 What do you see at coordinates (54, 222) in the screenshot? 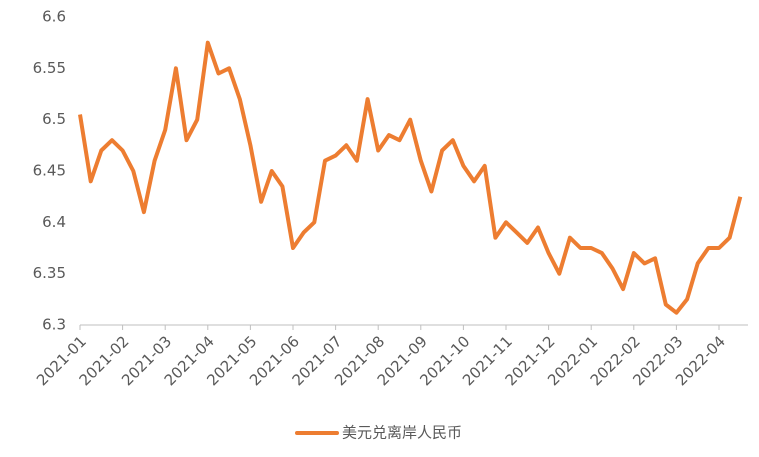
I see `y-tick-label: 6.4` at bounding box center [54, 222].